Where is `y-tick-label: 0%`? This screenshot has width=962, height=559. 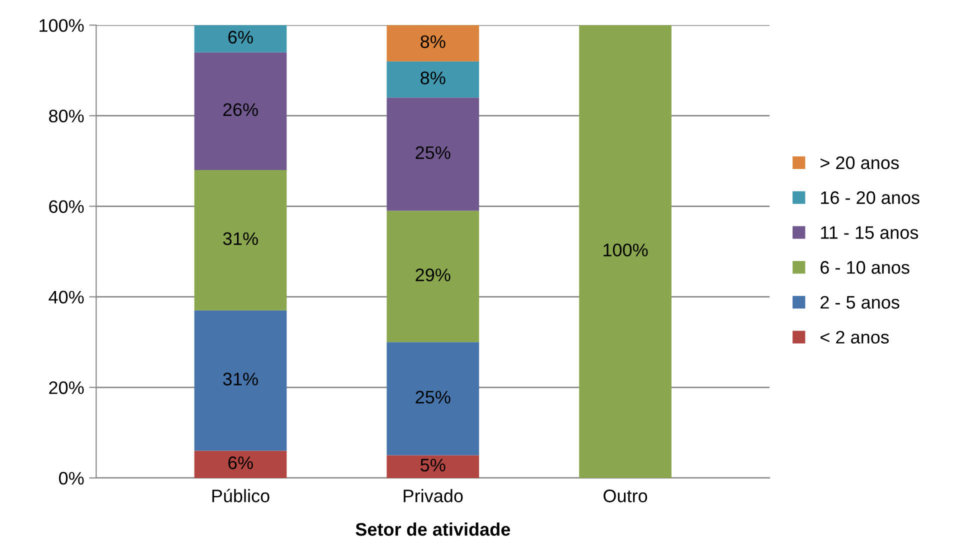
y-tick-label: 0% is located at coordinates (71, 478).